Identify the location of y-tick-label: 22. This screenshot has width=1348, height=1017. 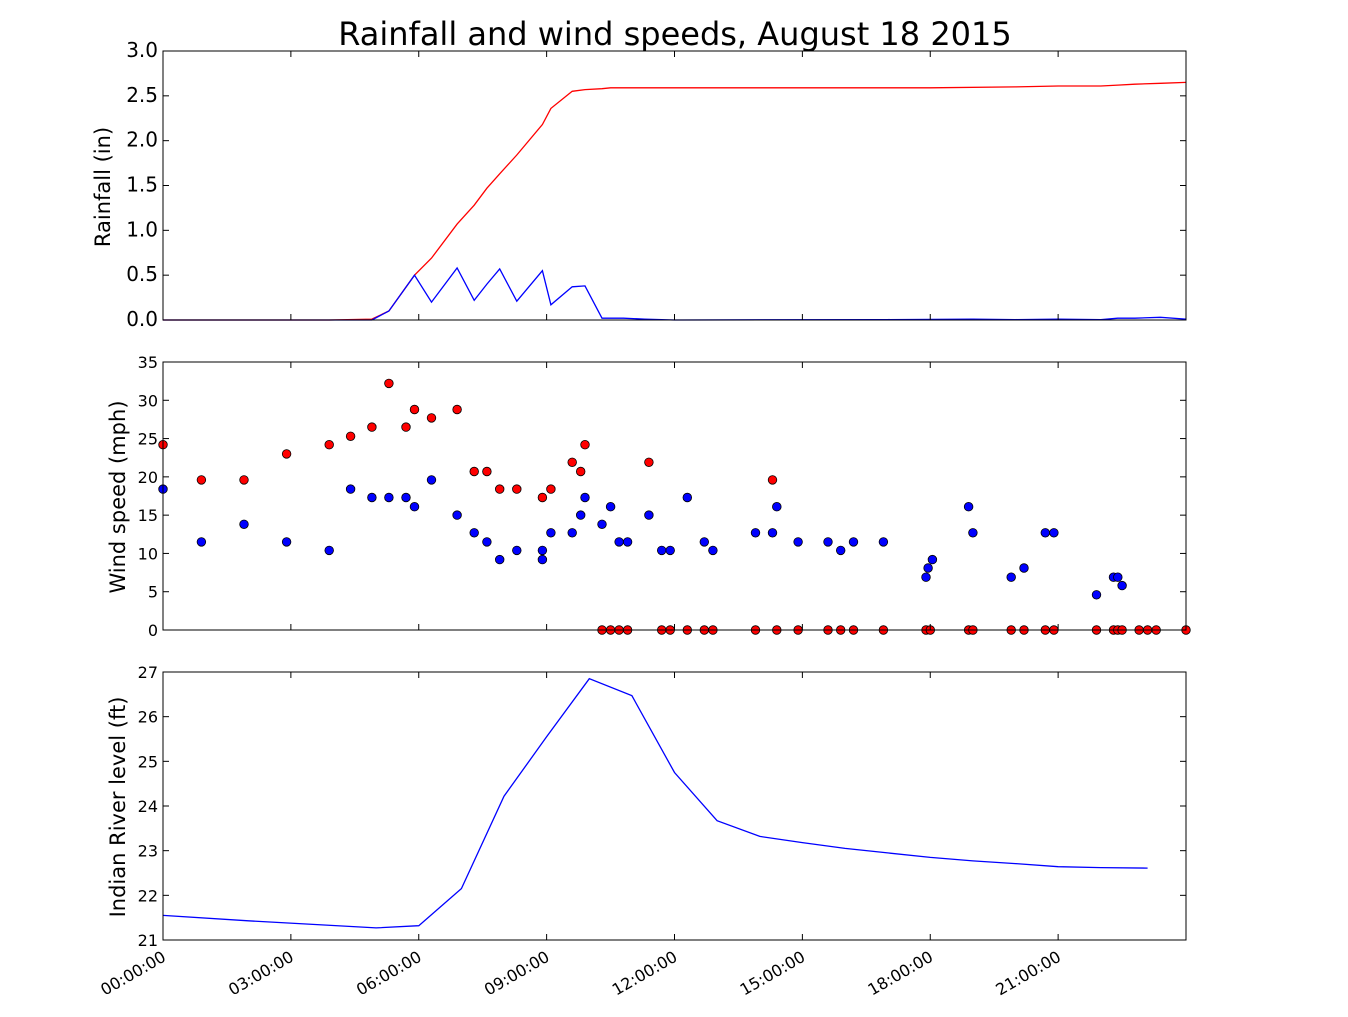
(148, 895).